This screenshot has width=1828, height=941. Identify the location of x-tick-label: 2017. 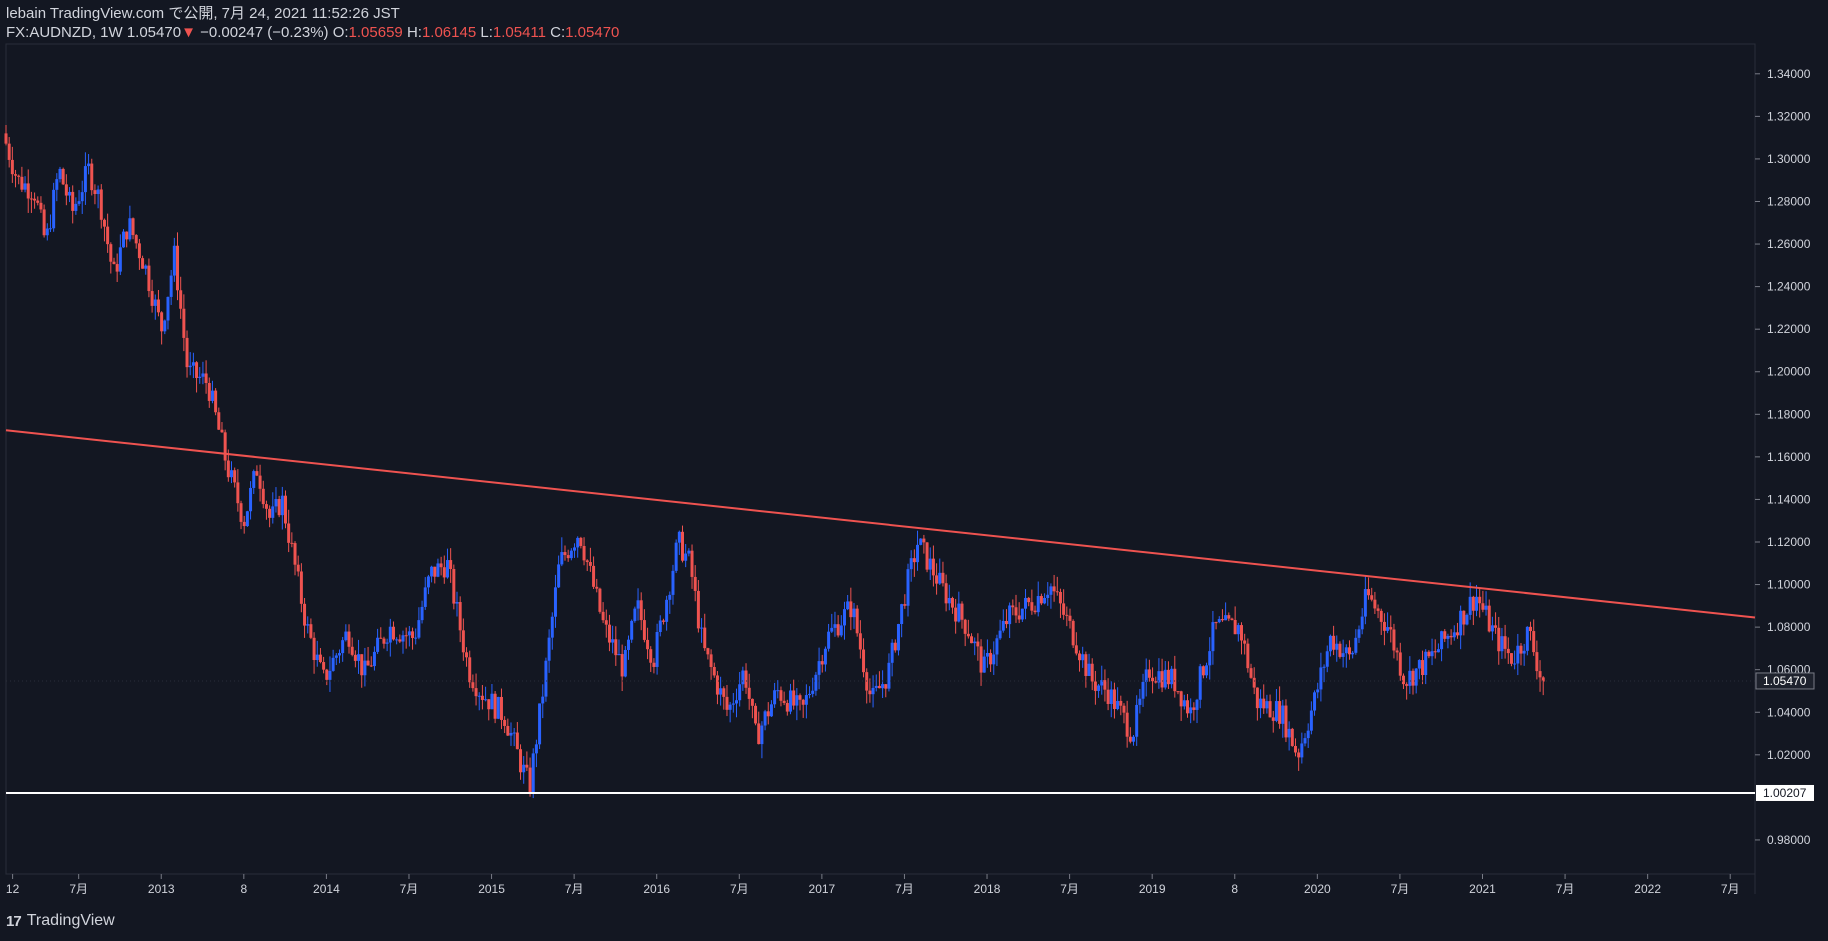
(822, 889).